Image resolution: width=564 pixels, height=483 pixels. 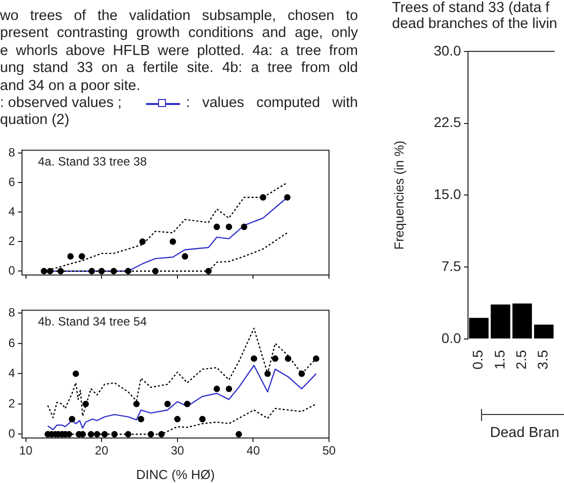 What do you see at coordinates (478, 360) in the screenshot?
I see `x-tick-label: 0.5` at bounding box center [478, 360].